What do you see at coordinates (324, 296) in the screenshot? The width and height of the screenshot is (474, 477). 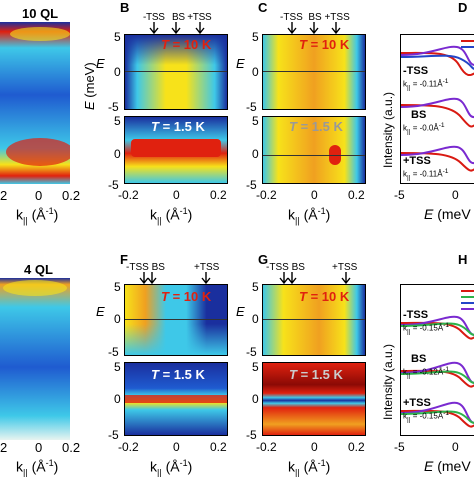 I see `temp-label-g-top: T = 10 K` at bounding box center [324, 296].